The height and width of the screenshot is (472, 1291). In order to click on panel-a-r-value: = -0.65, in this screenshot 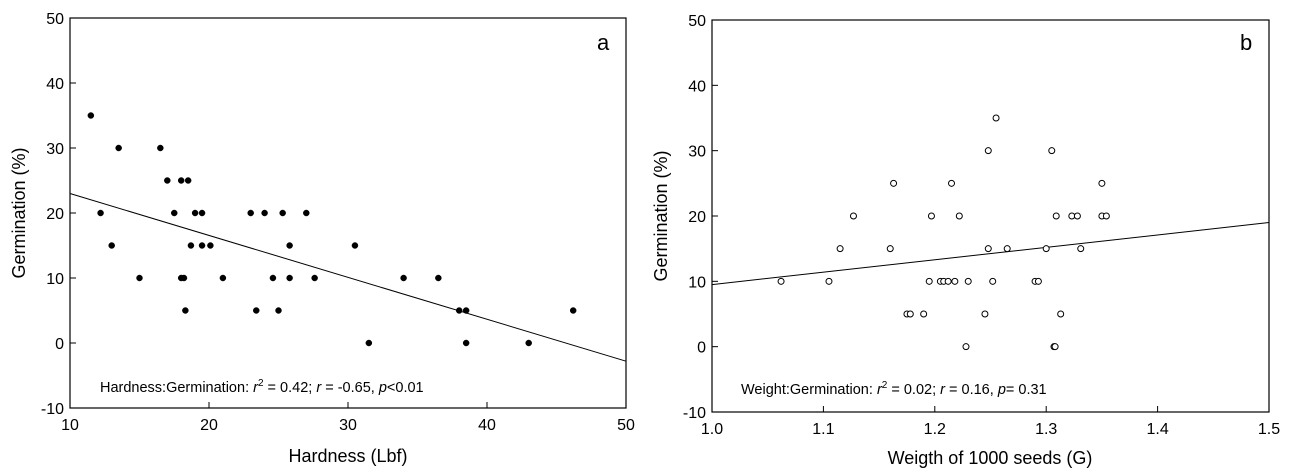, I will do `click(350, 388)`.